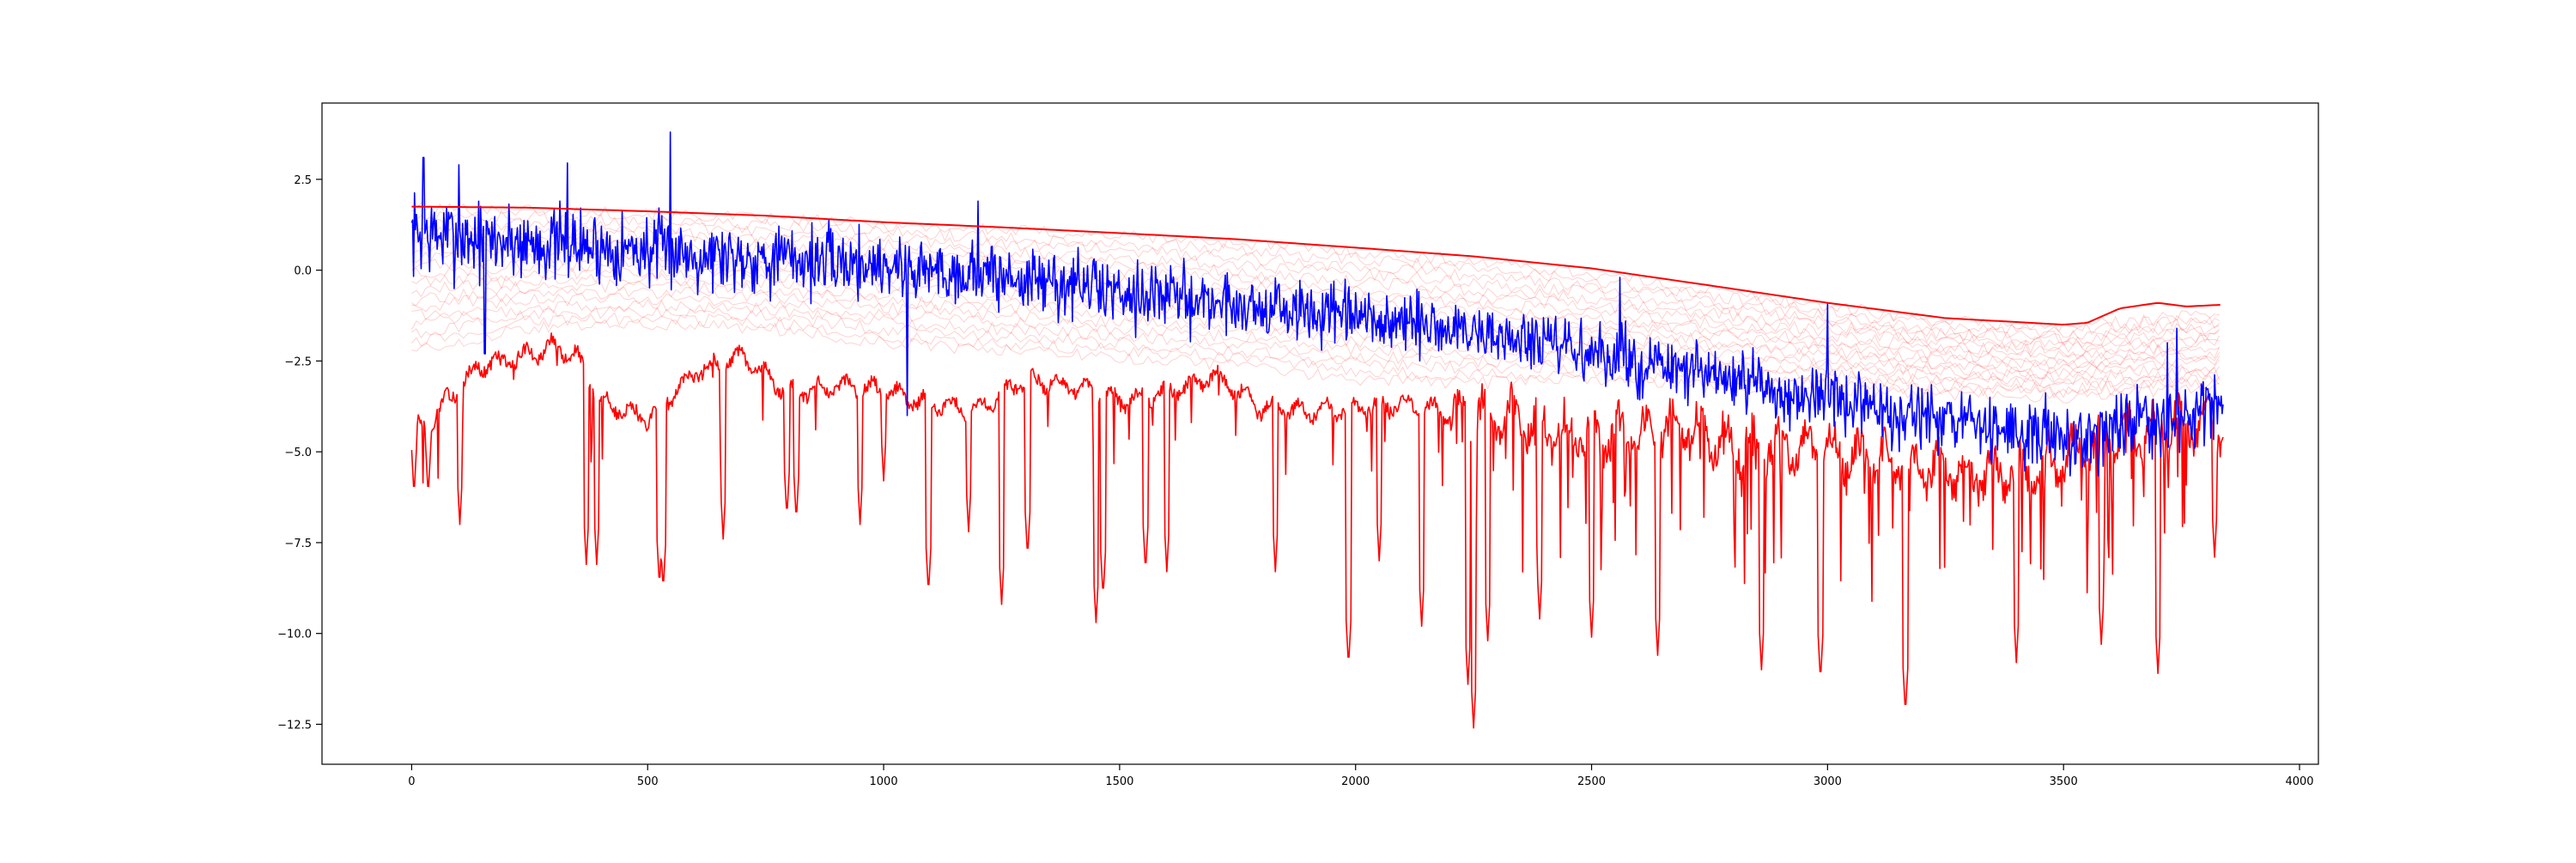  I want to click on y-tick-label: −7.5, so click(298, 544).